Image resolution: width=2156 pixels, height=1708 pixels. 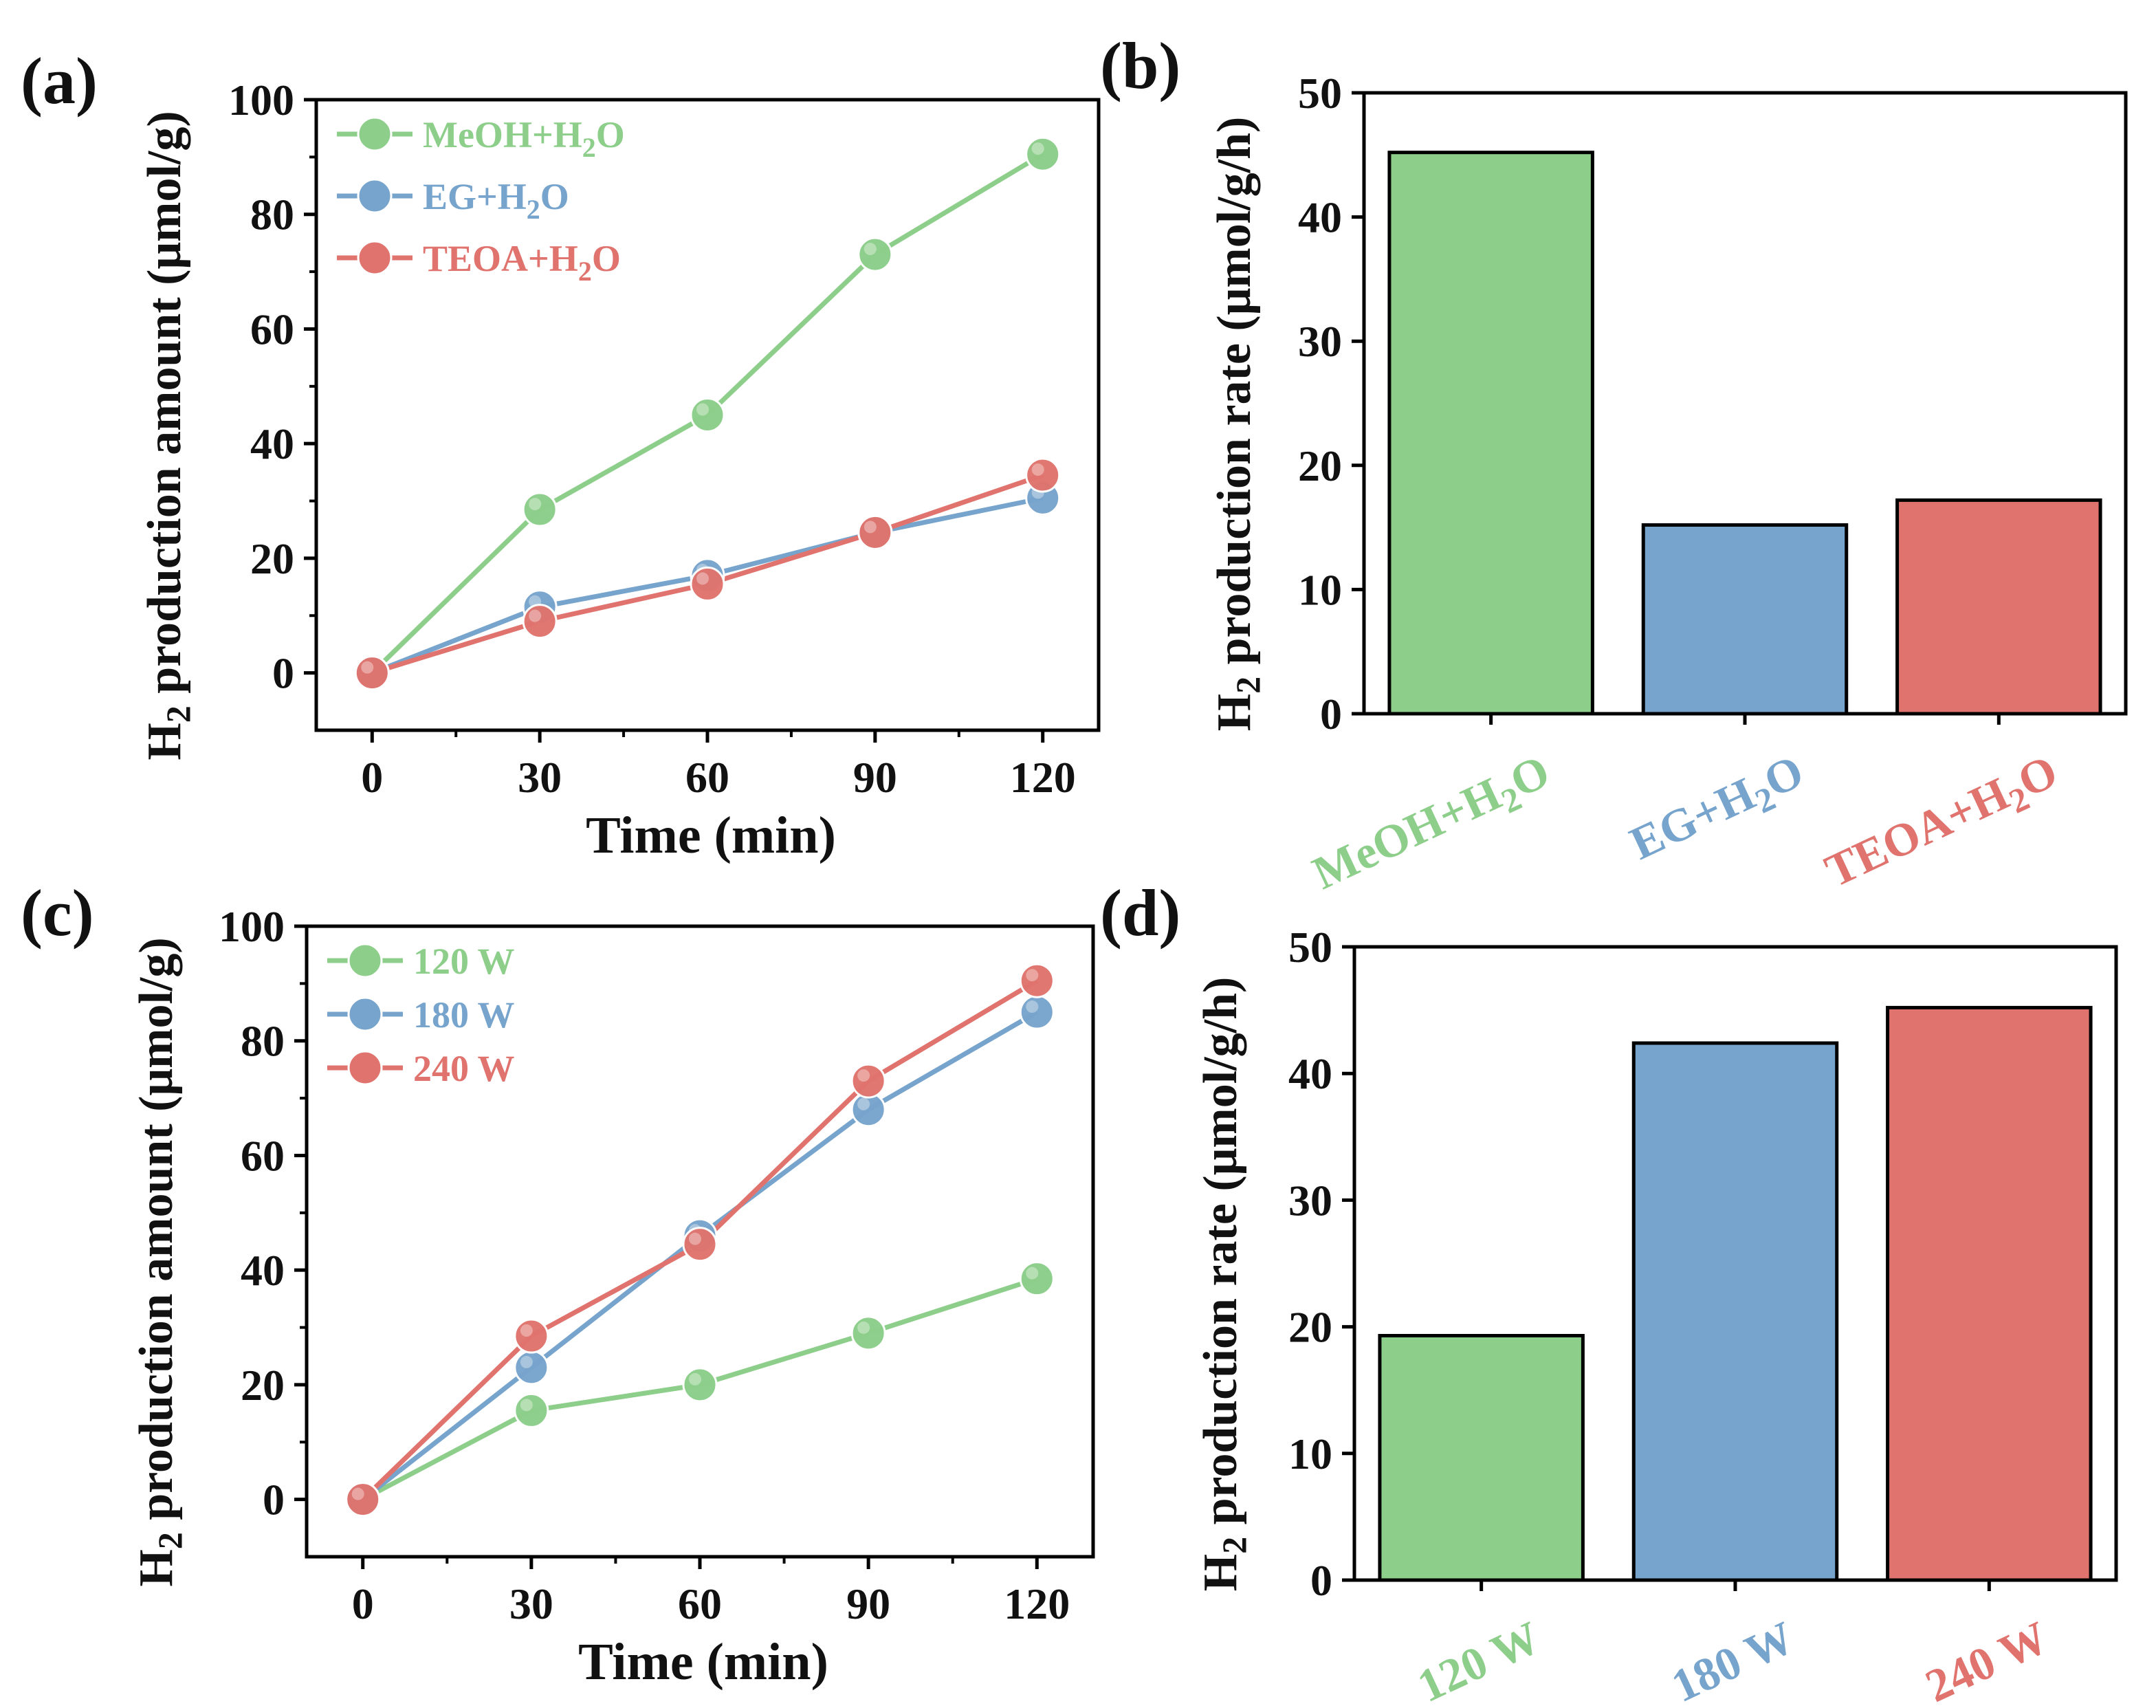 What do you see at coordinates (531, 1603) in the screenshot?
I see `x-tick-label: 30` at bounding box center [531, 1603].